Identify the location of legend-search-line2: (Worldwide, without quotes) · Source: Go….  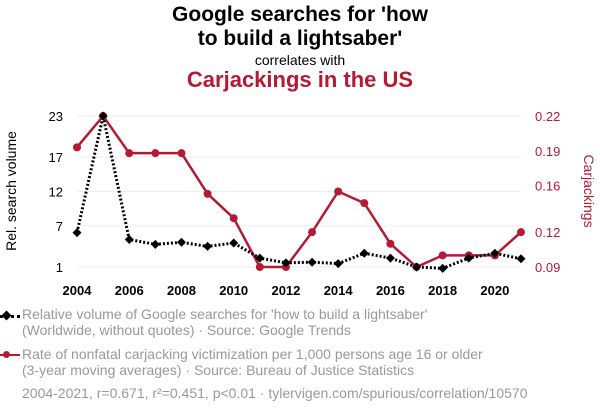
(186, 330).